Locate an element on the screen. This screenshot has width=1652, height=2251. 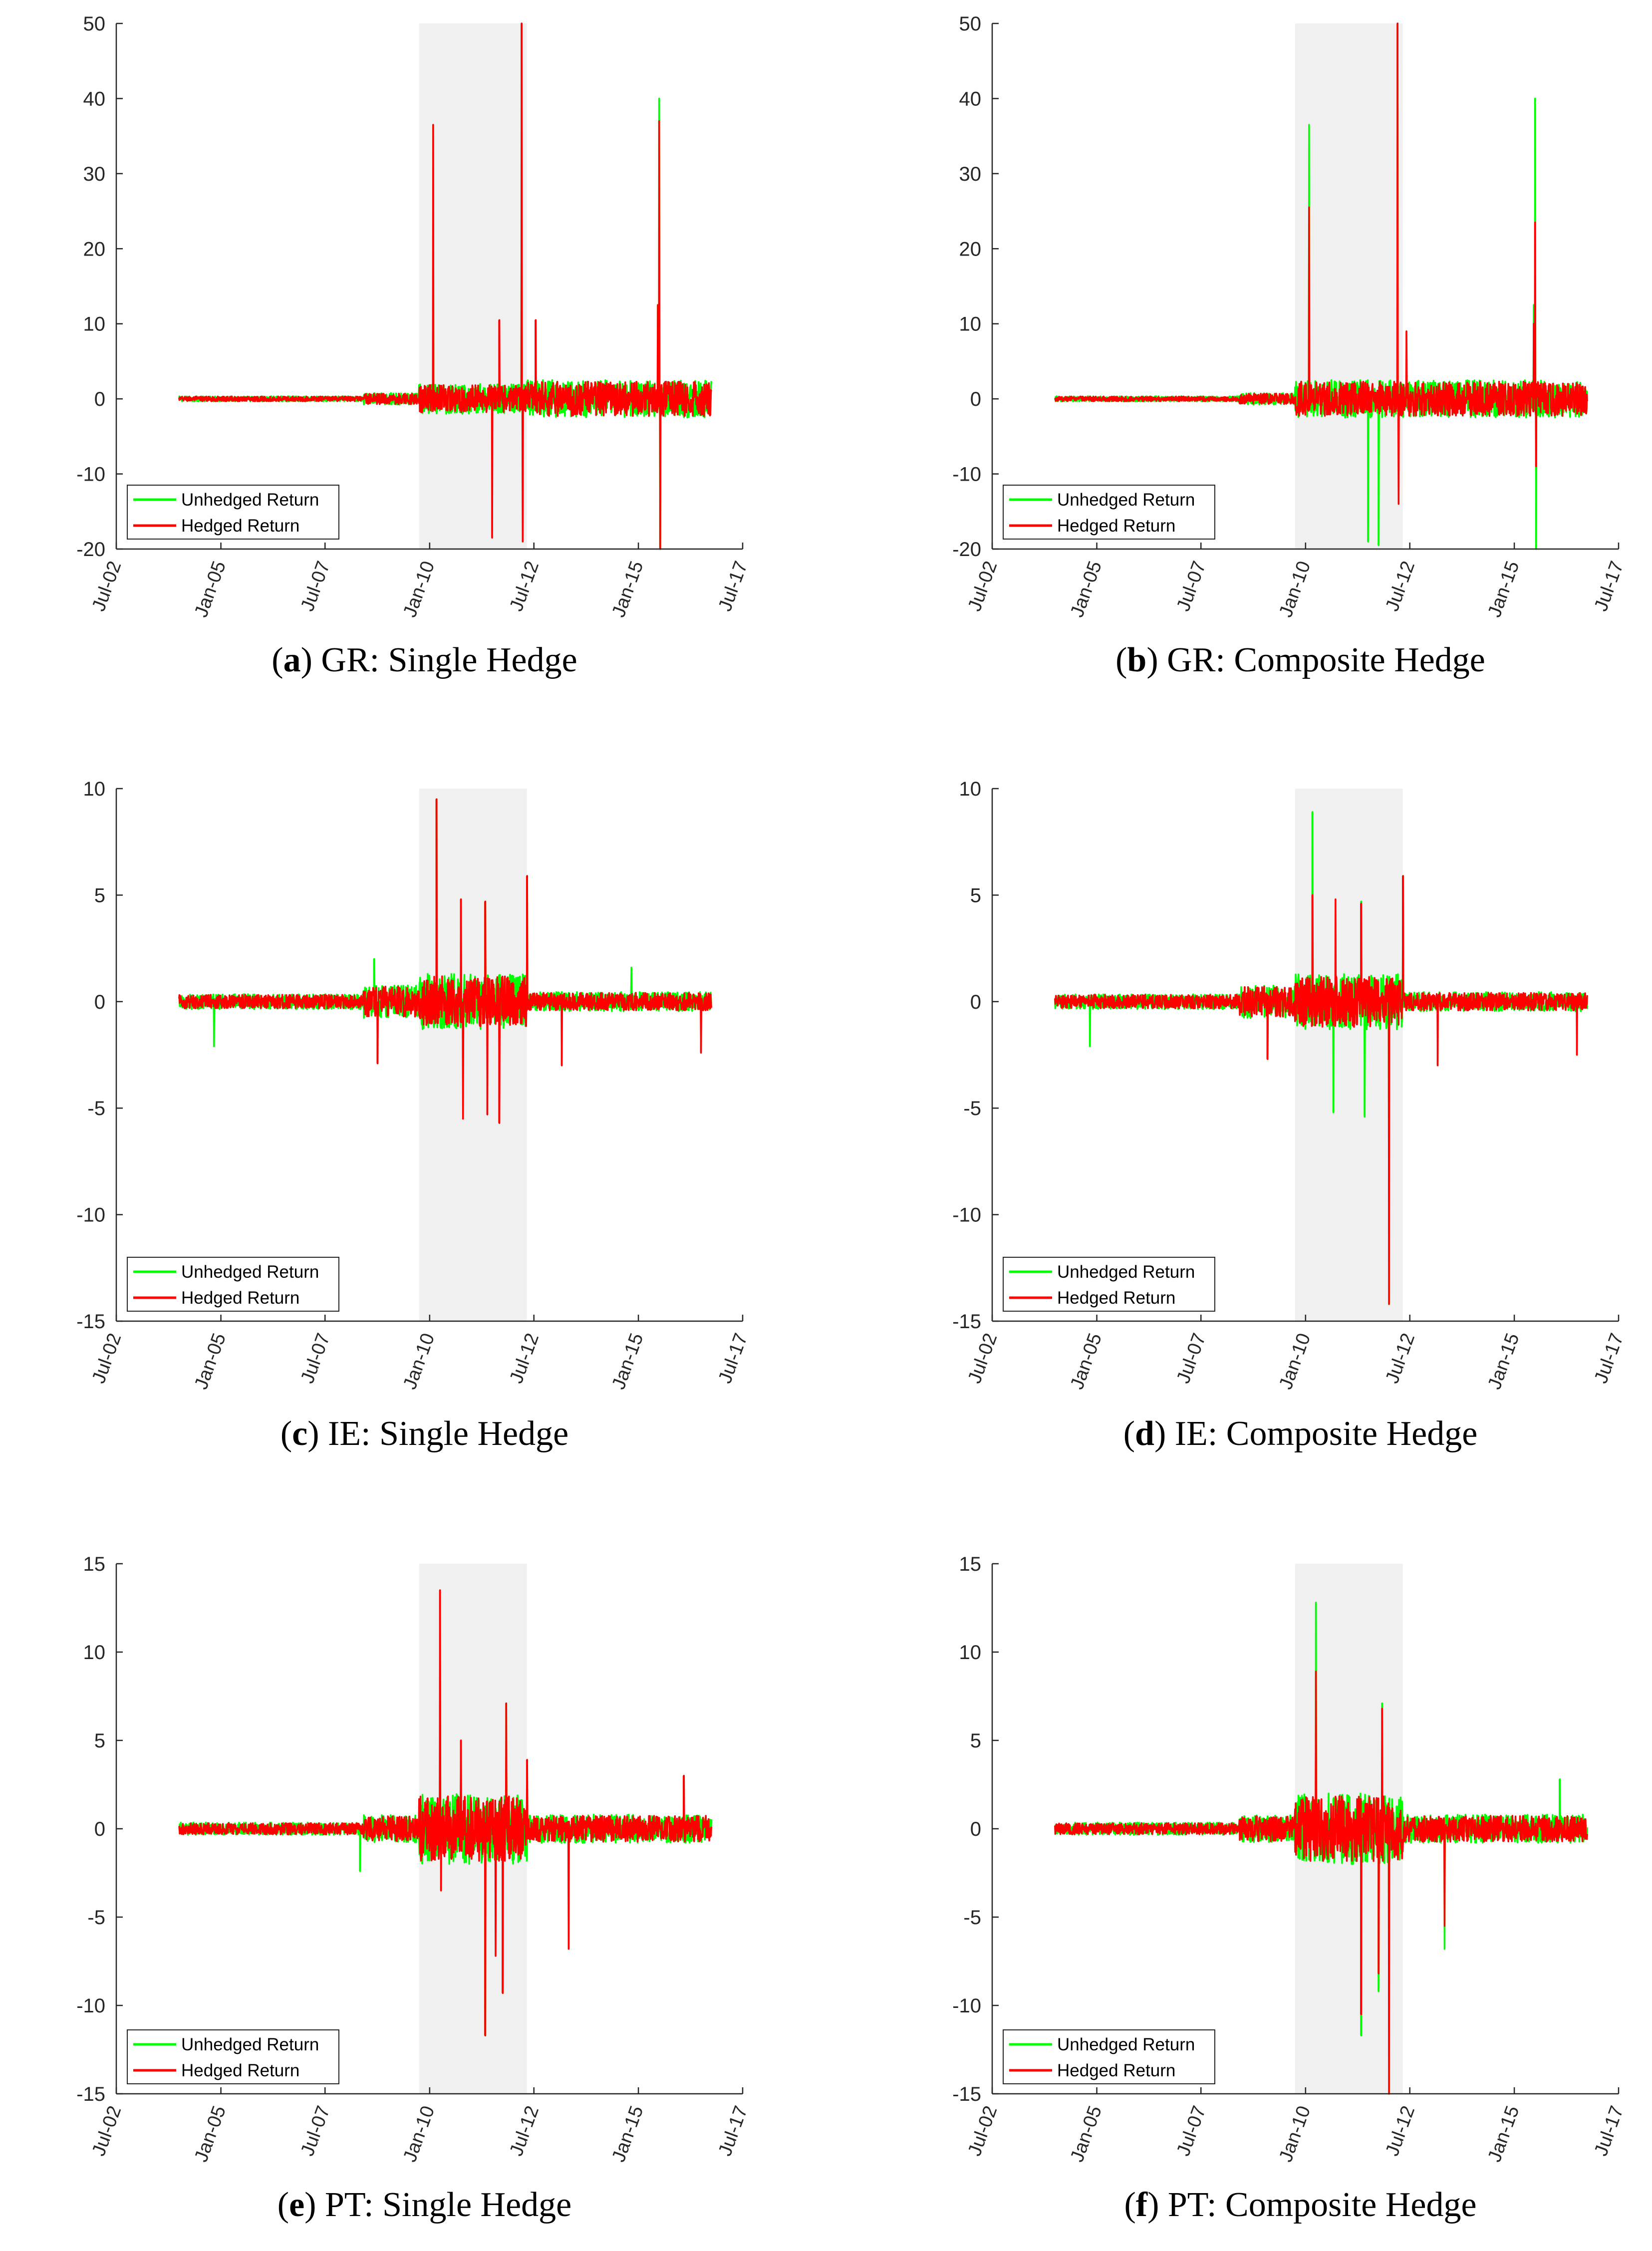
panel-caption-text: ) IE: Single Hedge is located at coordinates (437, 1433).